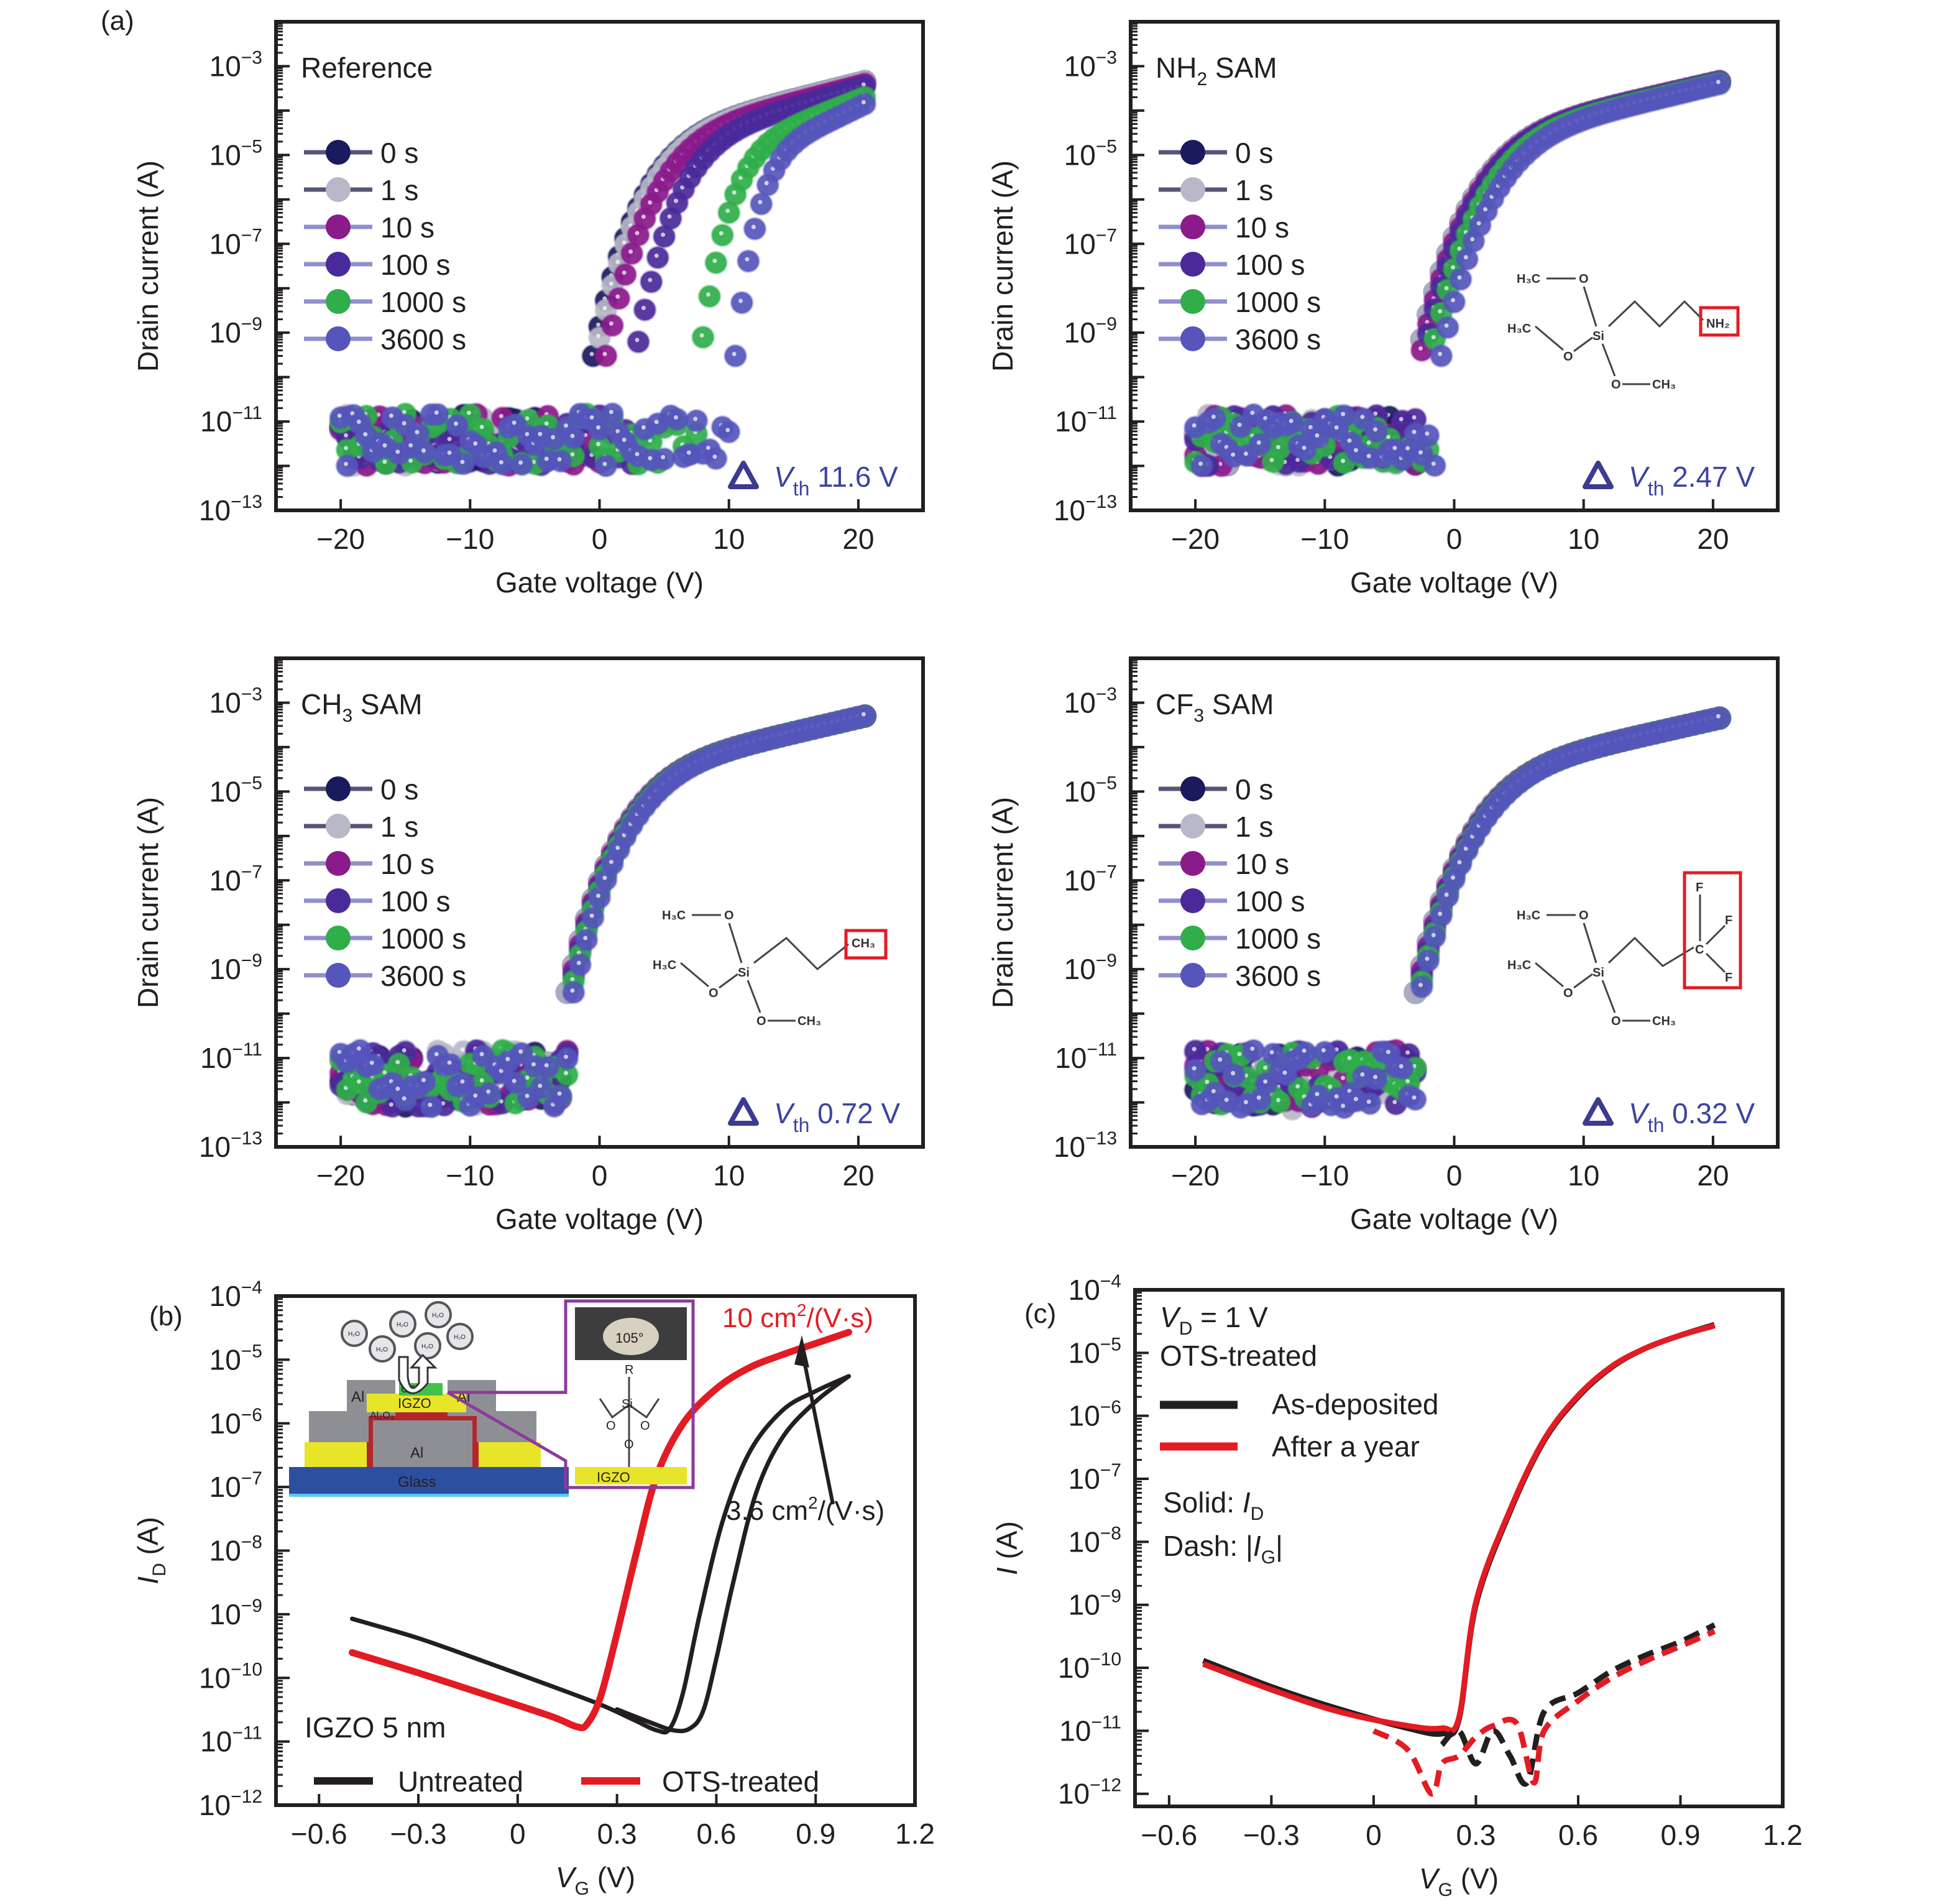  Describe the element at coordinates (1355, 1404) in the screenshot. I see `legend-label-as-deposited: As-deposited` at that location.